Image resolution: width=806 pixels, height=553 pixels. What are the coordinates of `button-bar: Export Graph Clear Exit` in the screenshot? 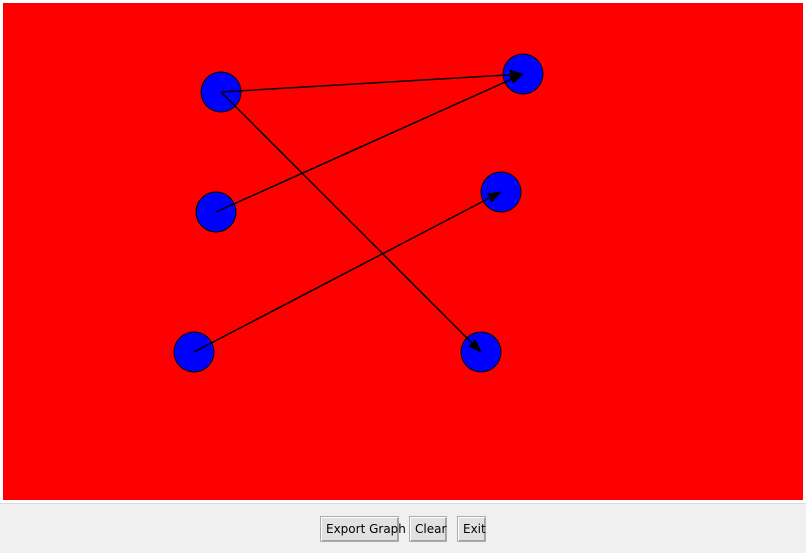 It's located at (403, 528).